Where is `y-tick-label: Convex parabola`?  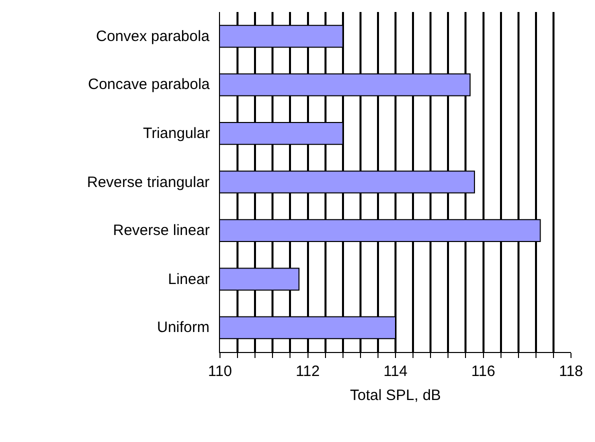
y-tick-label: Convex parabola is located at coordinates (153, 36).